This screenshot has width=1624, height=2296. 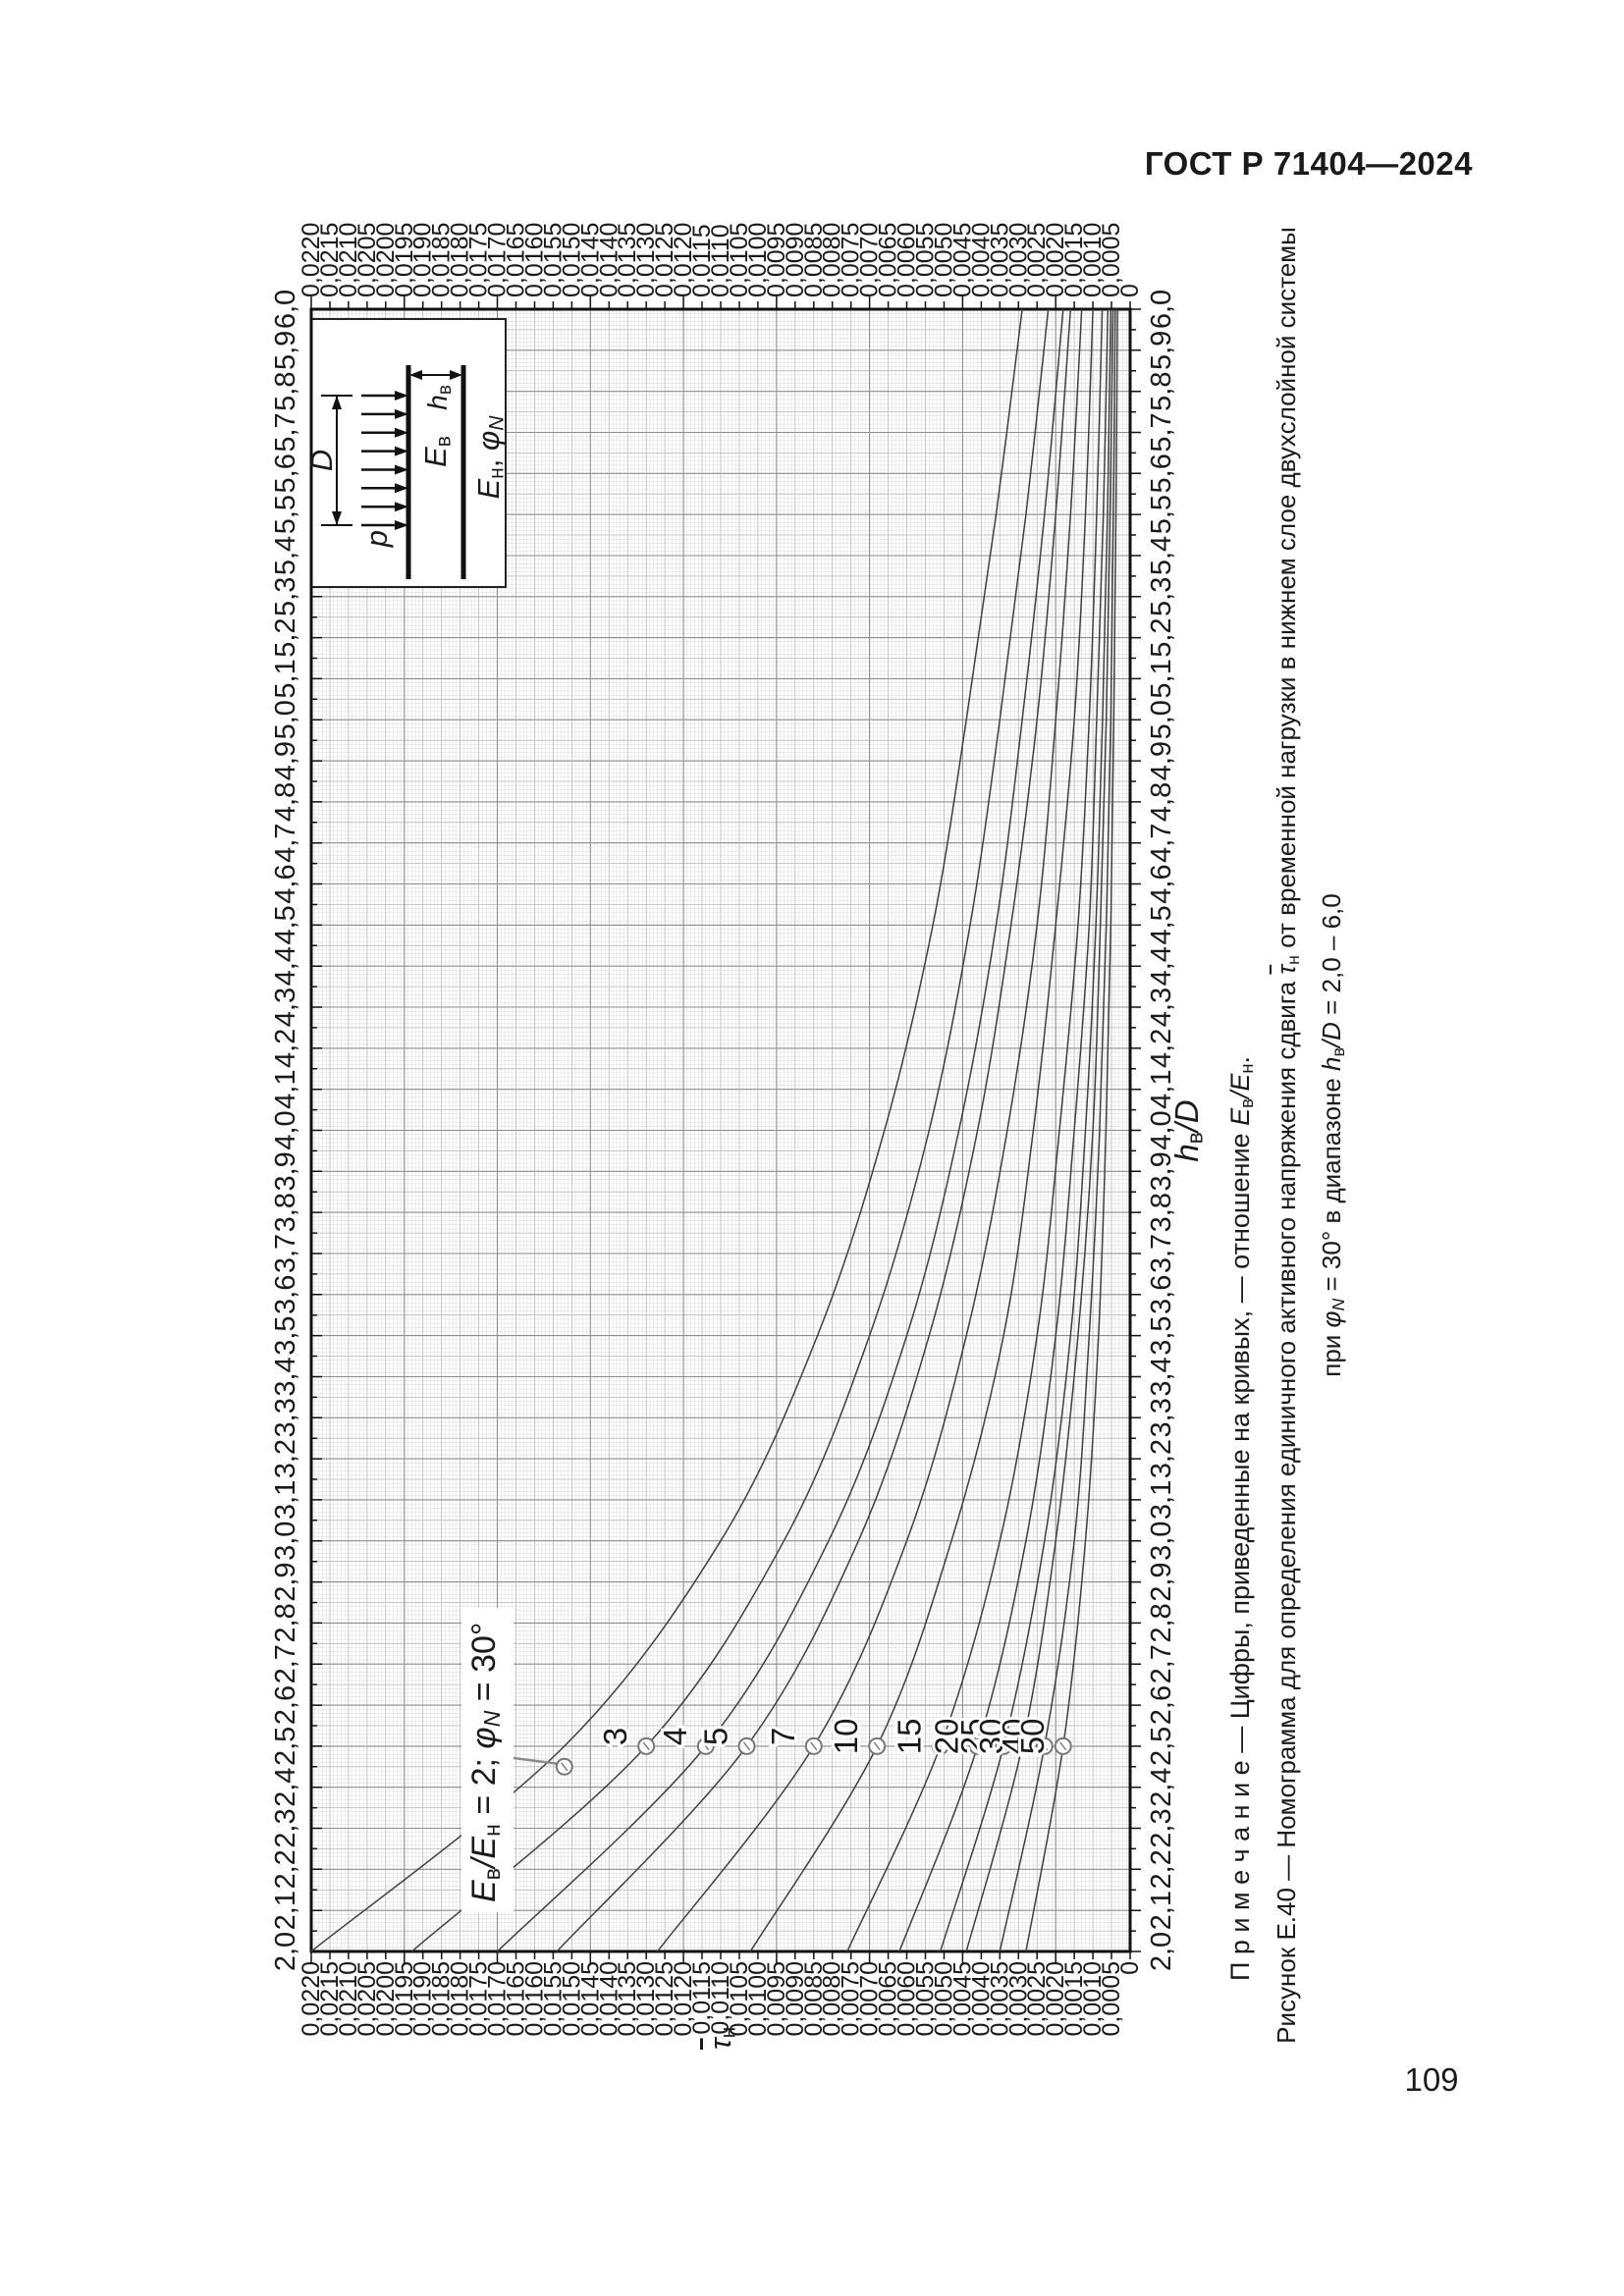 What do you see at coordinates (1161, 1417) in the screenshot?
I see `x-tick-label-bottom: 3,3` at bounding box center [1161, 1417].